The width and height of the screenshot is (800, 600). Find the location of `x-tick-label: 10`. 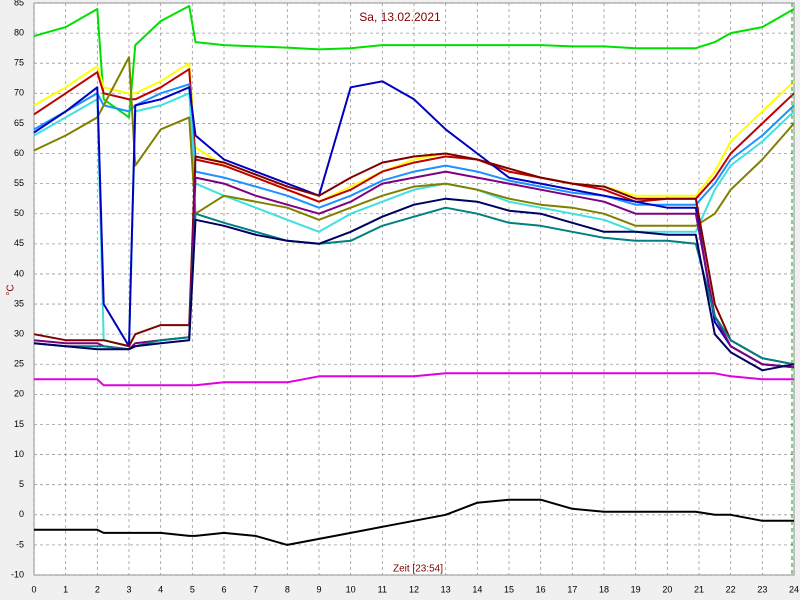

x-tick-label: 10 is located at coordinates (351, 589).